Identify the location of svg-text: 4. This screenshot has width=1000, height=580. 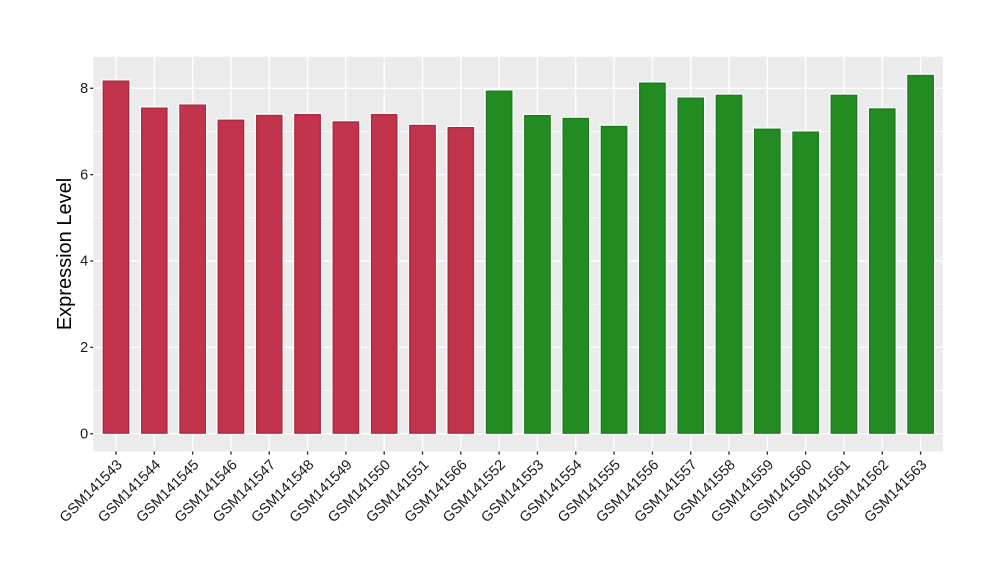
(84, 262).